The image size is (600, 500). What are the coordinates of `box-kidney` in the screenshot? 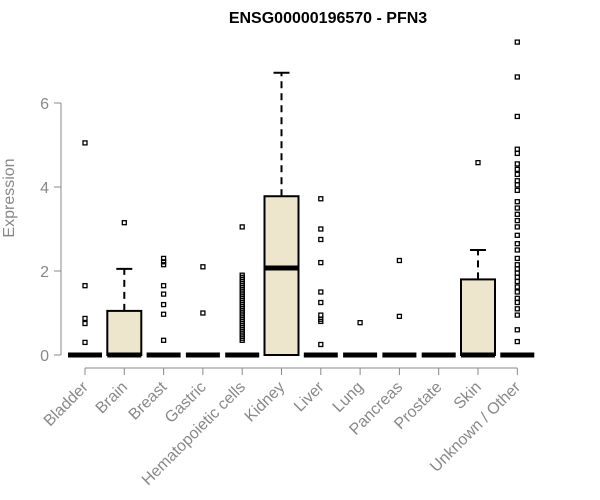 It's located at (281, 213).